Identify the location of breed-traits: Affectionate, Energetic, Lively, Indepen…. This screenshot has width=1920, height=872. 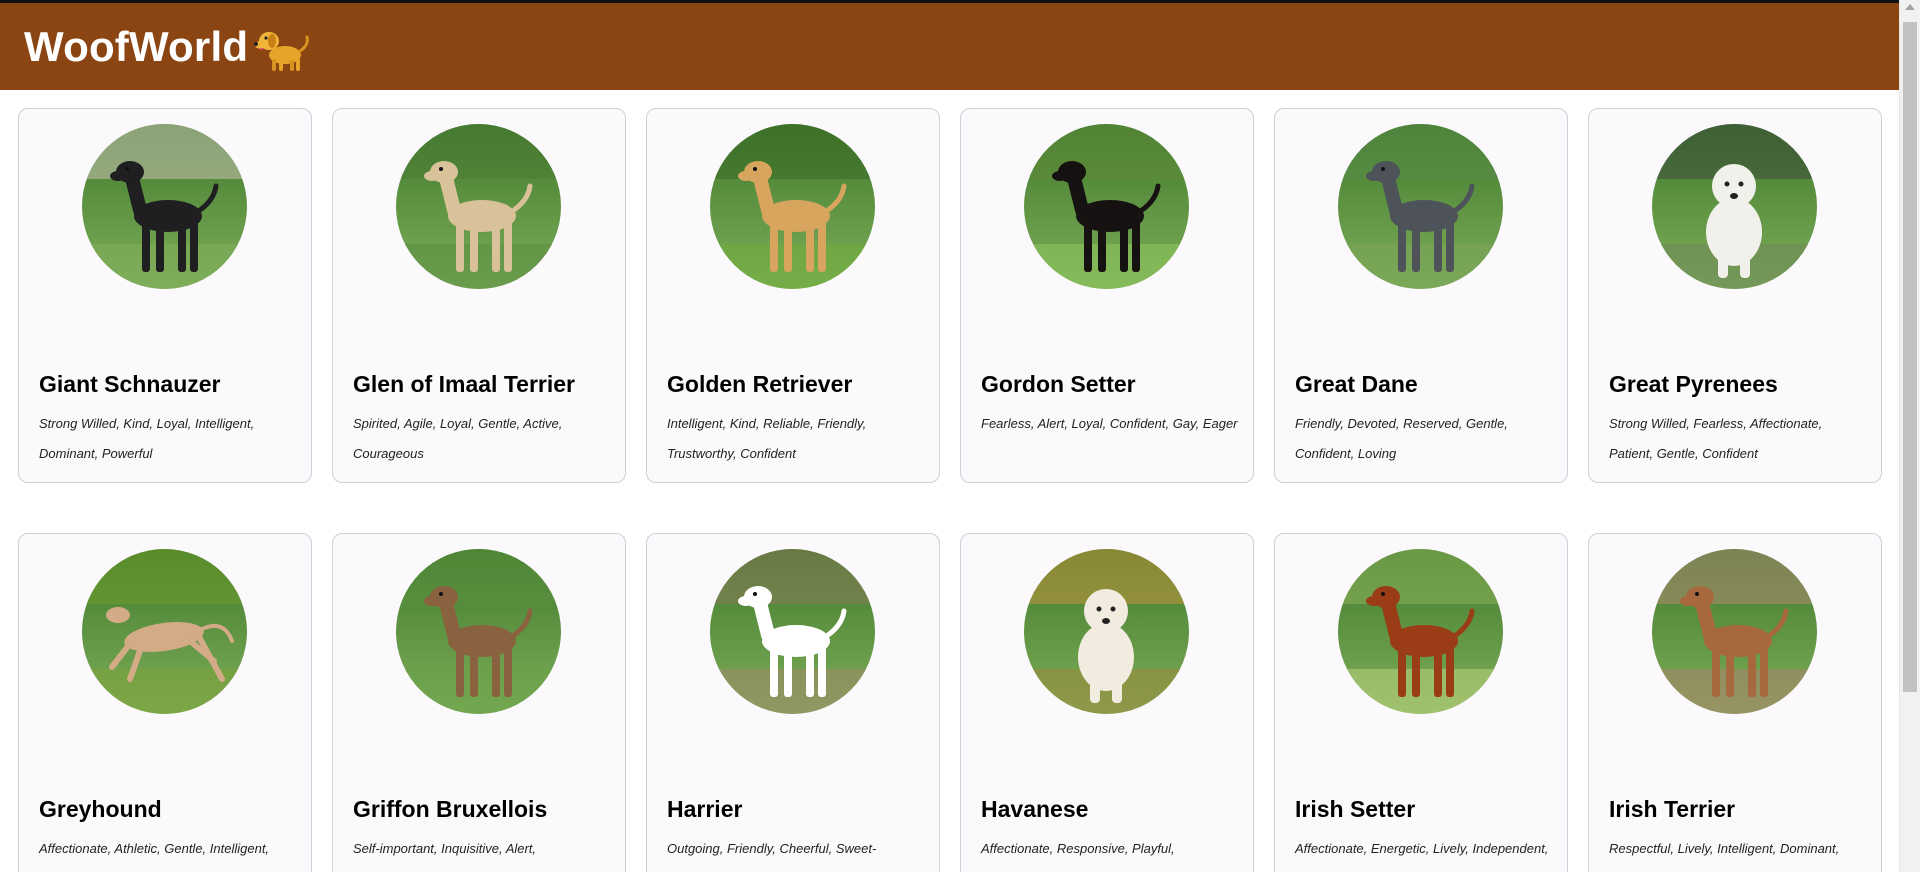
(1422, 856).